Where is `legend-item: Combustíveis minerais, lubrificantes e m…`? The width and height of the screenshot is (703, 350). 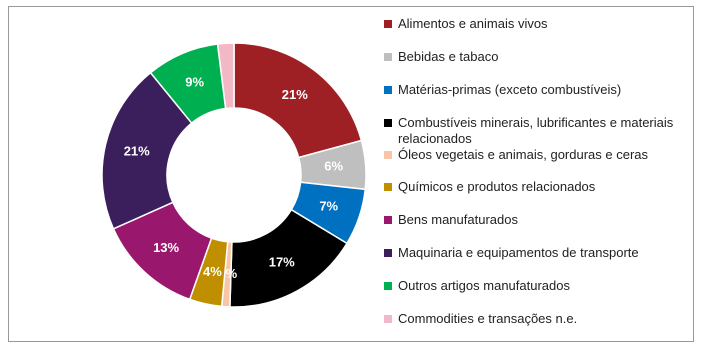 legend-item: Combustíveis minerais, lubrificantes e m… is located at coordinates (539, 131).